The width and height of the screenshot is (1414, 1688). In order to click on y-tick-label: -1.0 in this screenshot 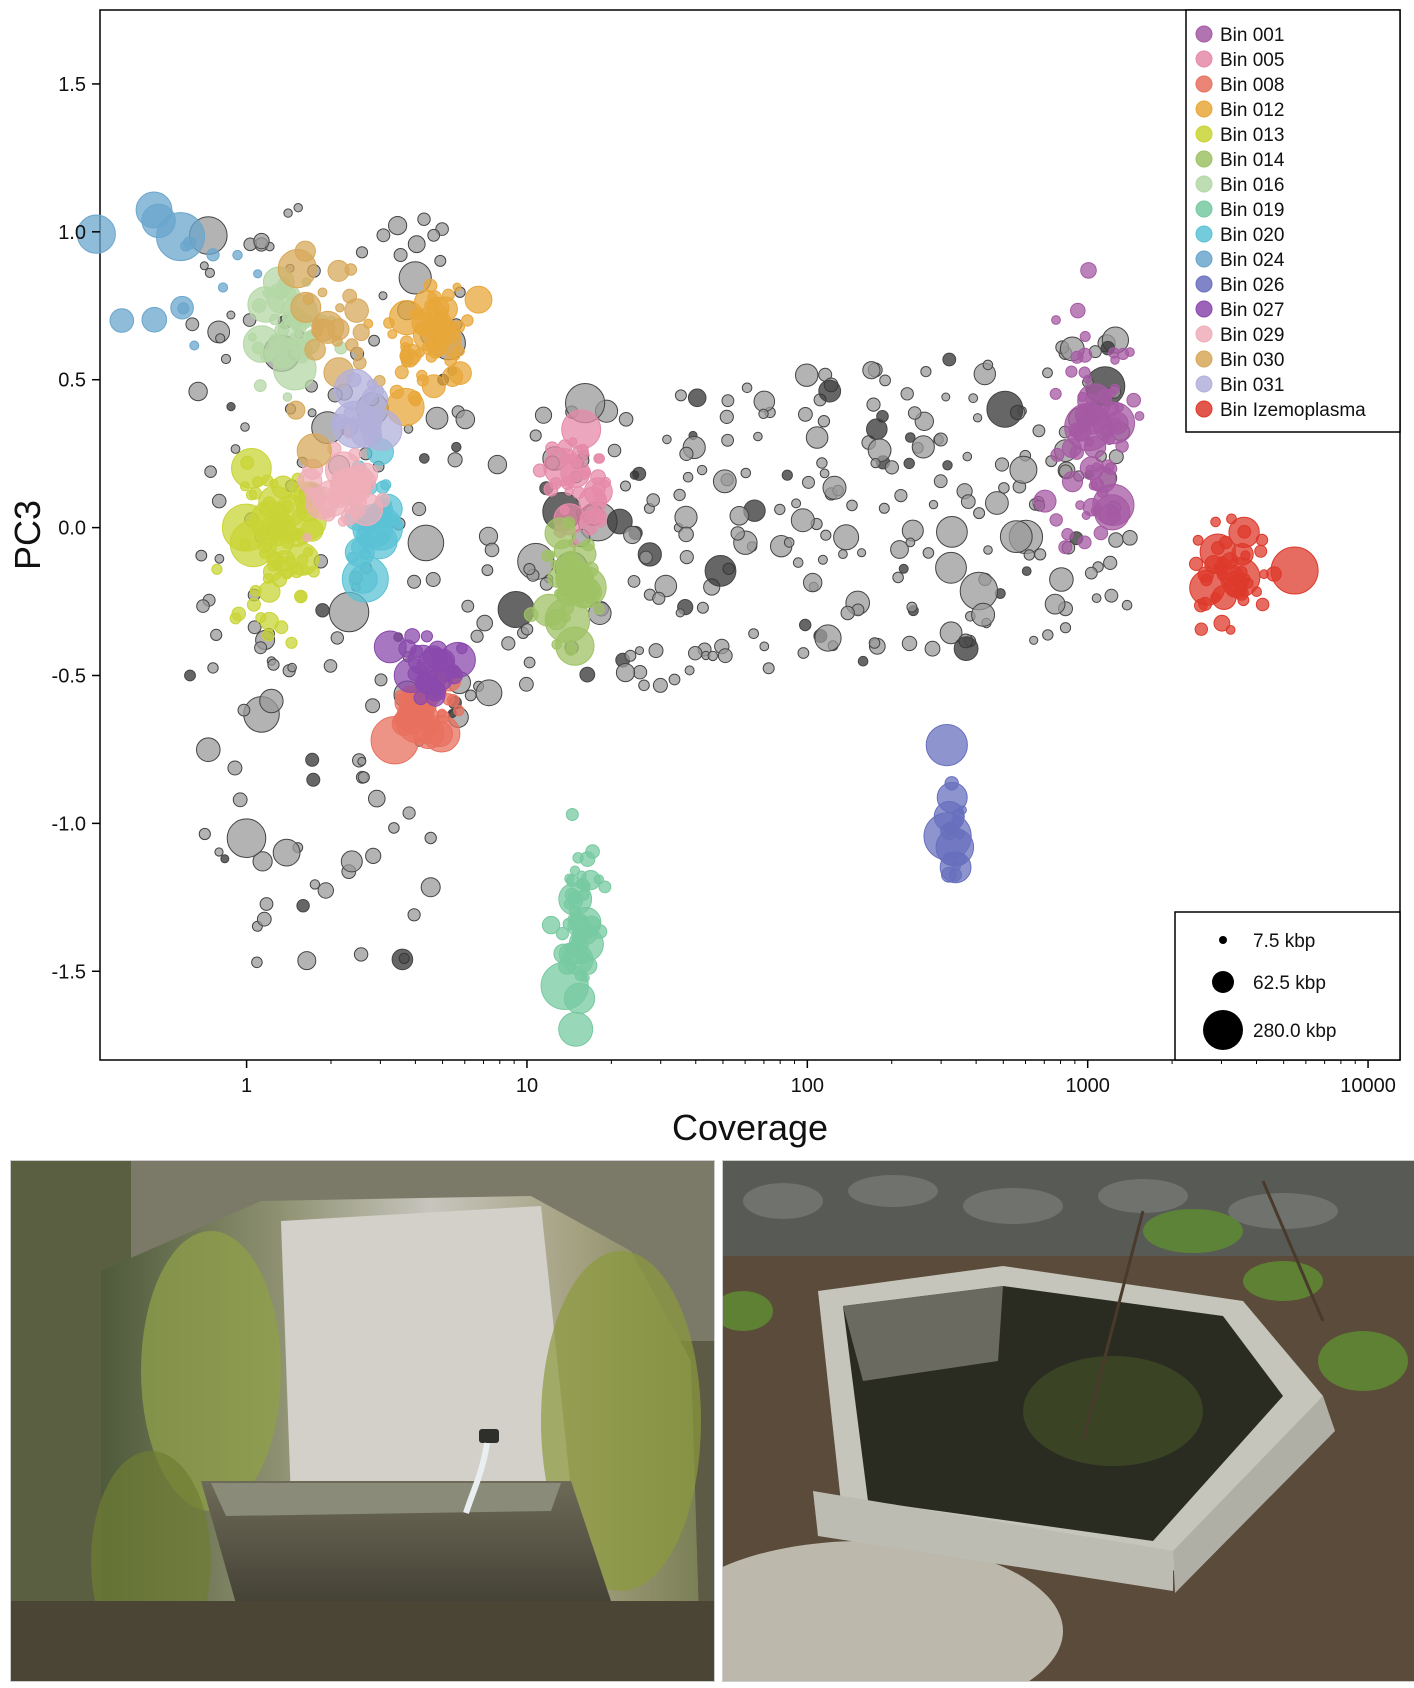, I will do `click(69, 824)`.